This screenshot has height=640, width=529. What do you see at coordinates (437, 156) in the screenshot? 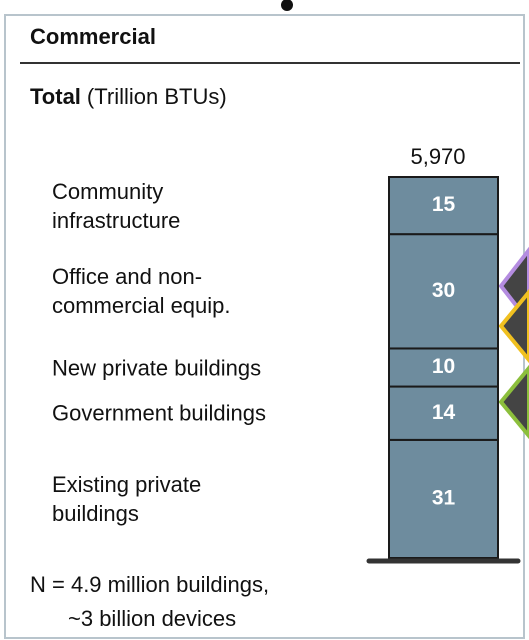
I see `total-label: 5,970` at bounding box center [437, 156].